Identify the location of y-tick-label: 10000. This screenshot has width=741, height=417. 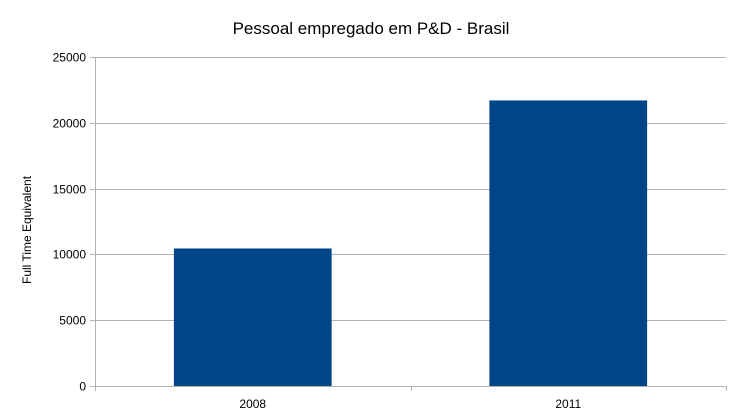
(70, 255).